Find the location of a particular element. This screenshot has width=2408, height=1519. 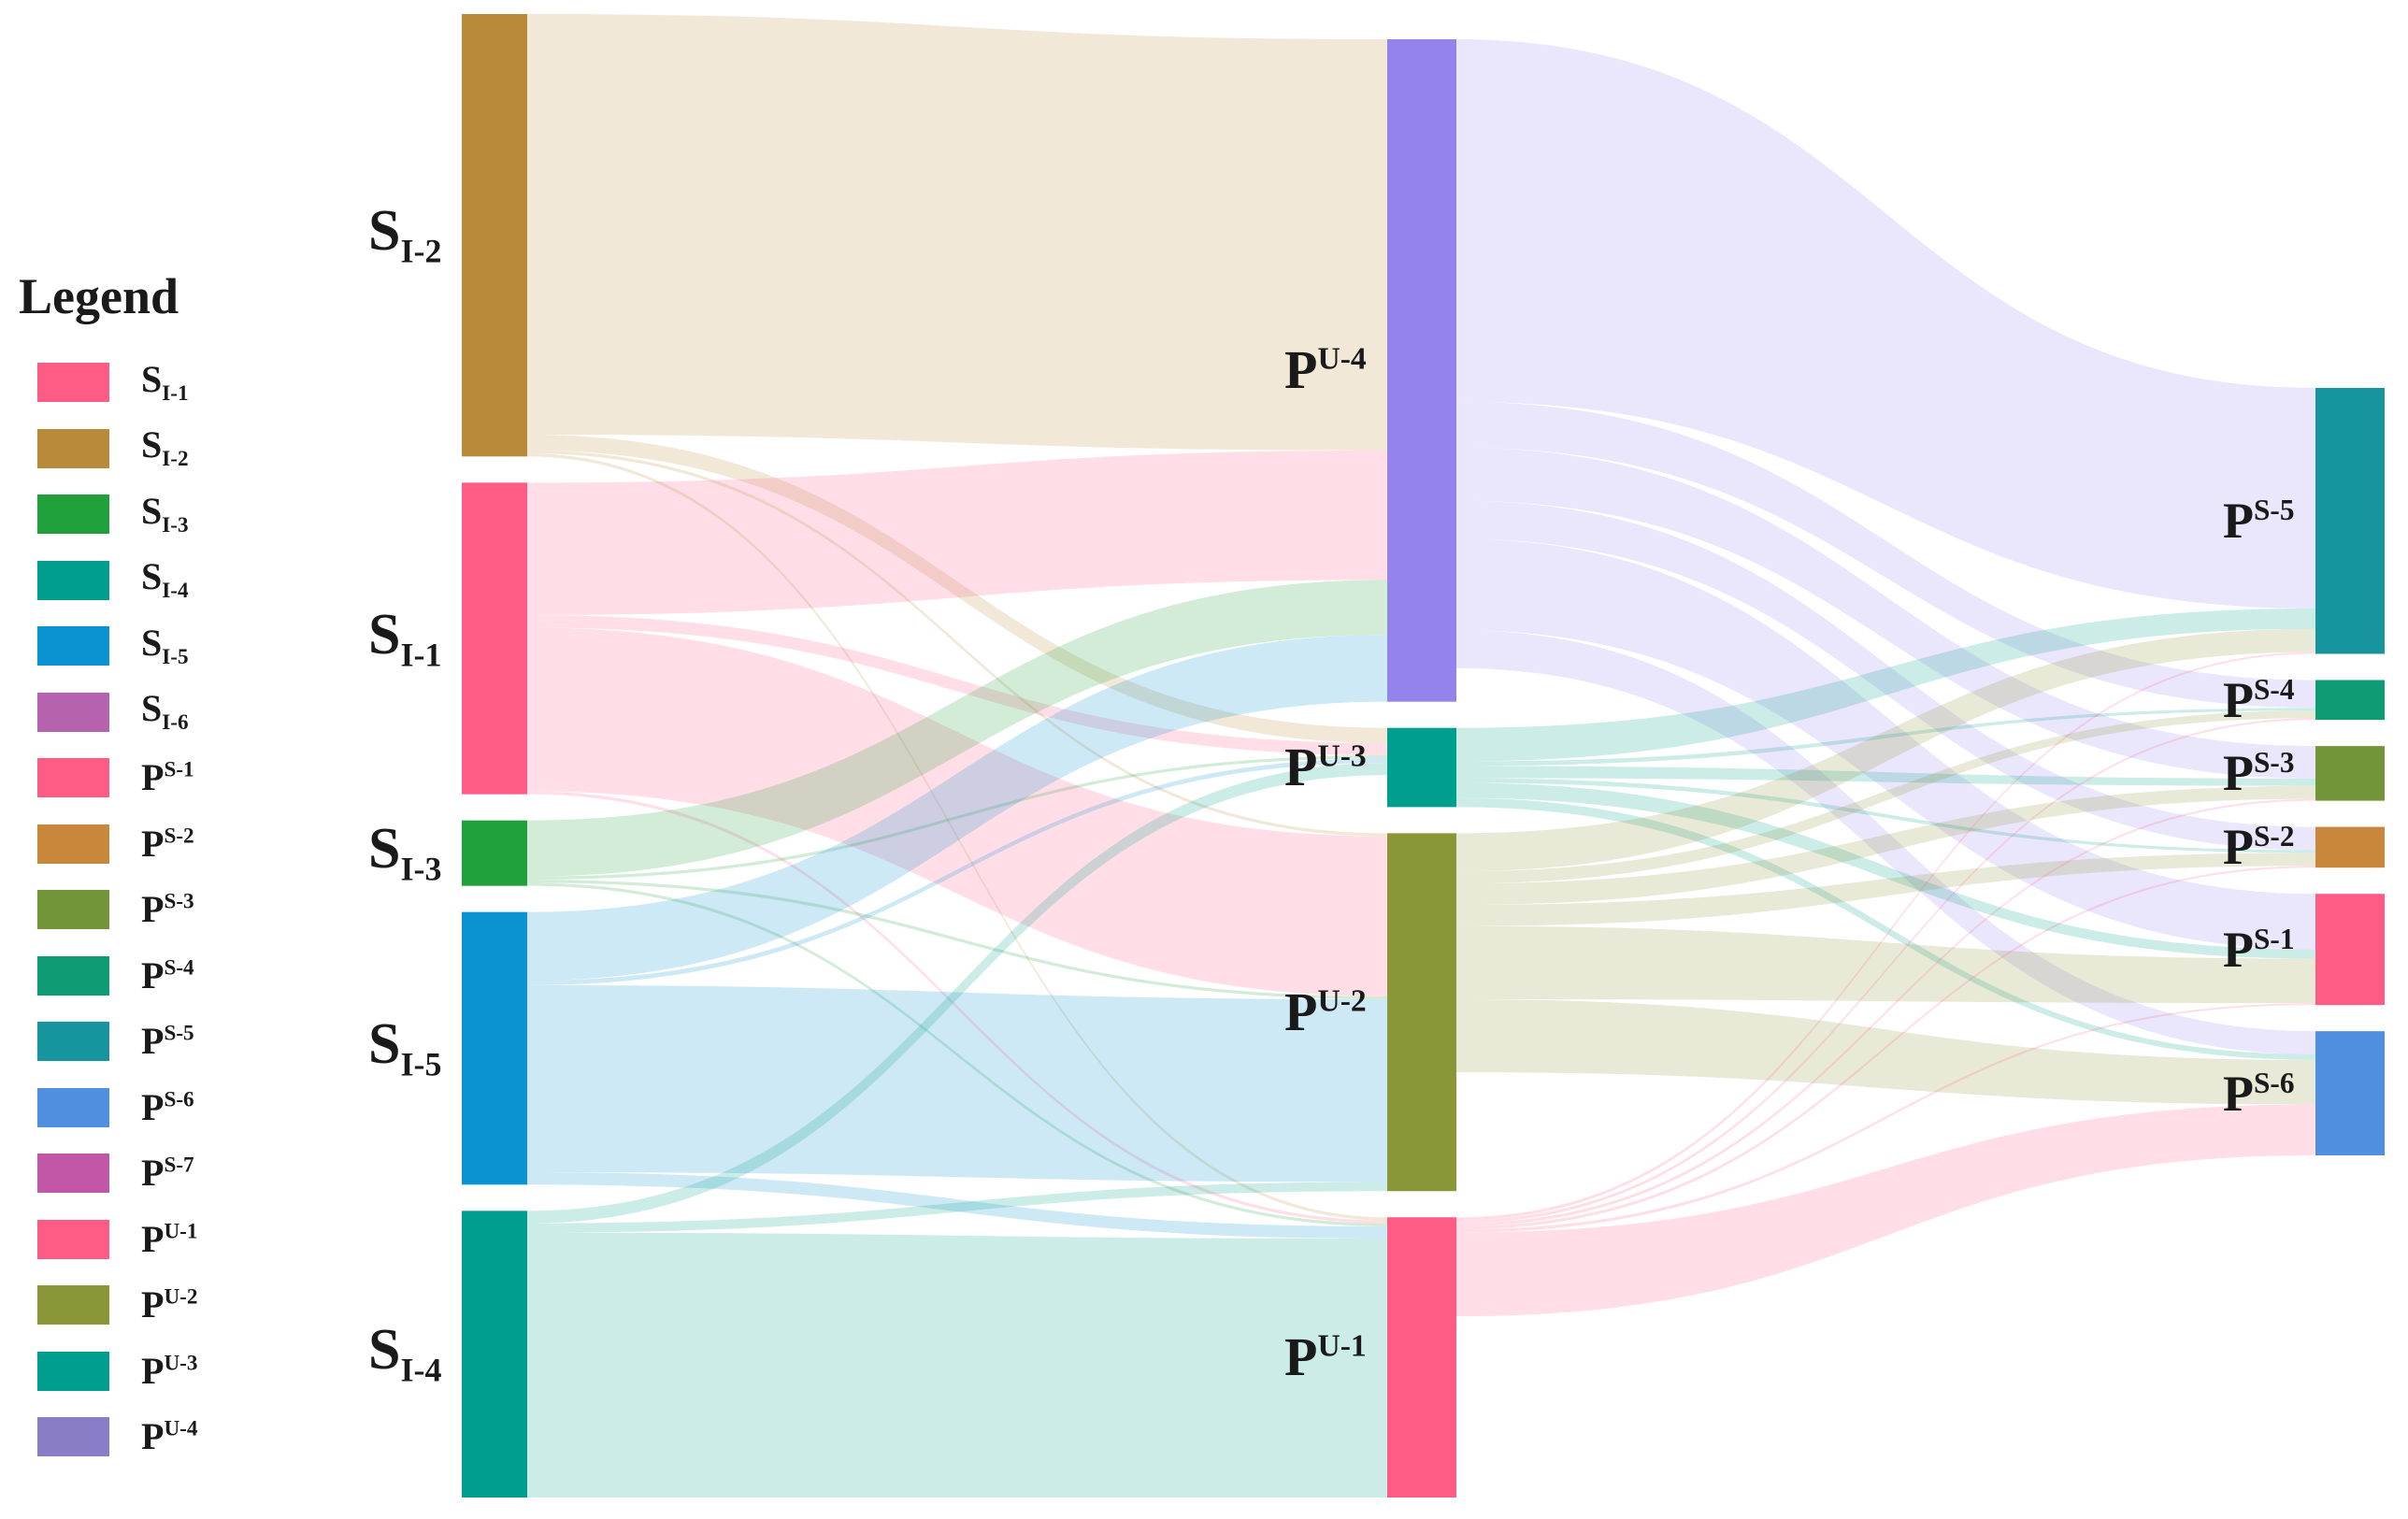

legend-item: PU-3 is located at coordinates (138, 1372).